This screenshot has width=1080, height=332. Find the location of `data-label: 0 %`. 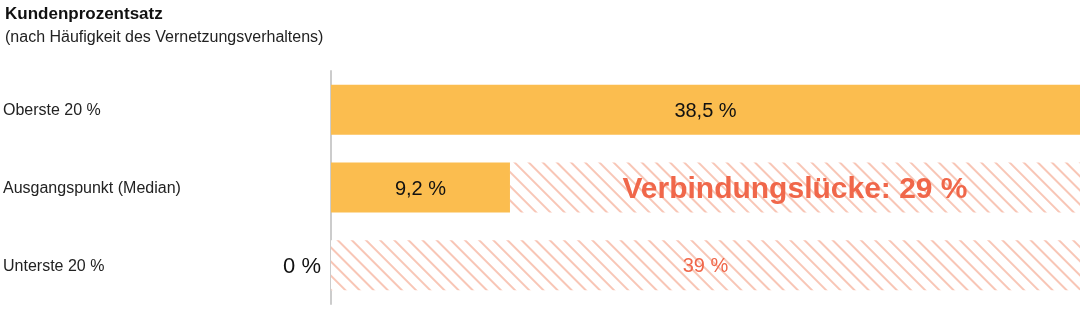

data-label: 0 % is located at coordinates (302, 265).